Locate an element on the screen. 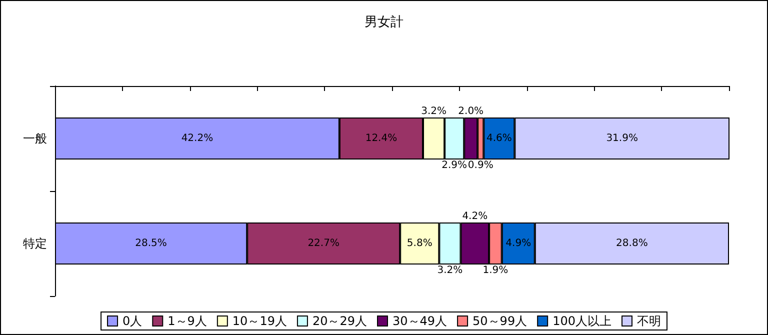 The image size is (768, 335). data-label: 4.2% is located at coordinates (475, 216).